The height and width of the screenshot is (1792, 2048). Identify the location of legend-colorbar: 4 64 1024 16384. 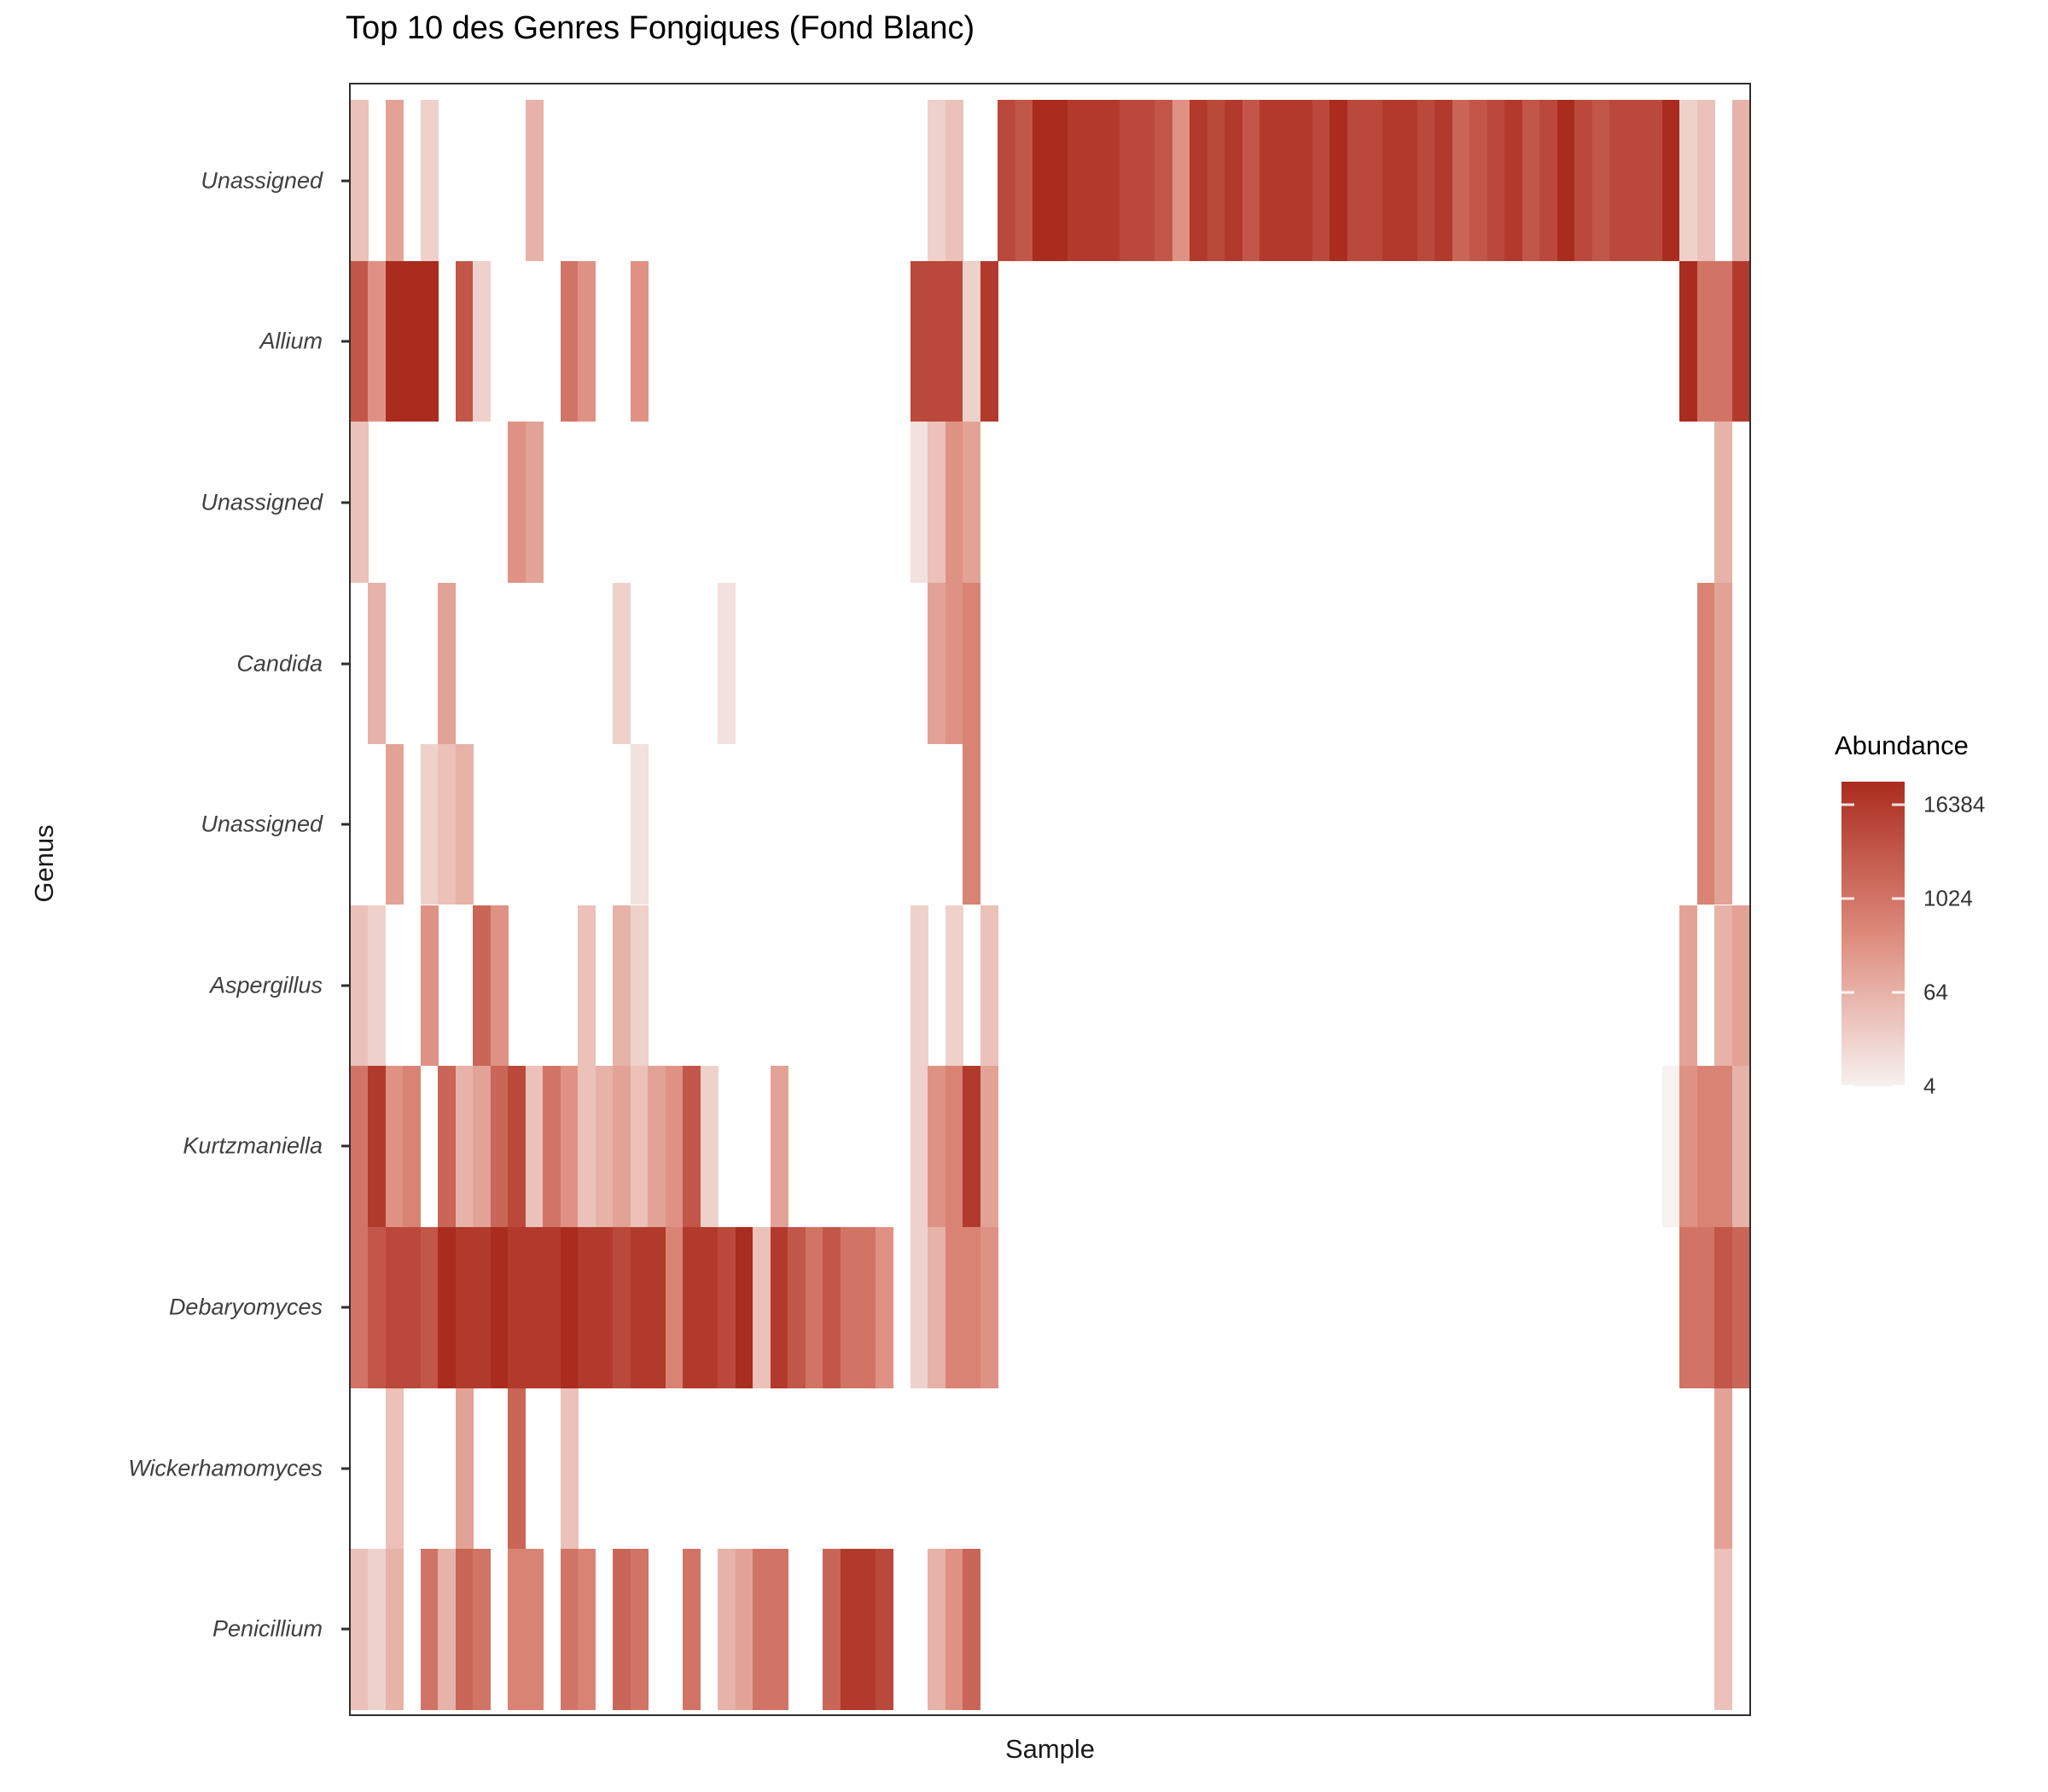
(1913, 941).